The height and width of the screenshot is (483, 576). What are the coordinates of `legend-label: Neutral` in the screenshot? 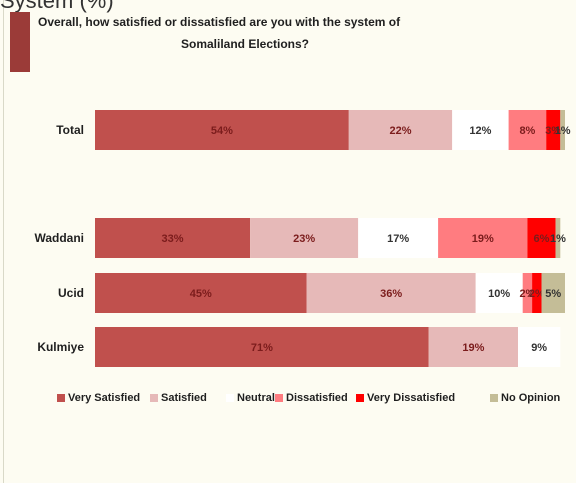 It's located at (256, 398).